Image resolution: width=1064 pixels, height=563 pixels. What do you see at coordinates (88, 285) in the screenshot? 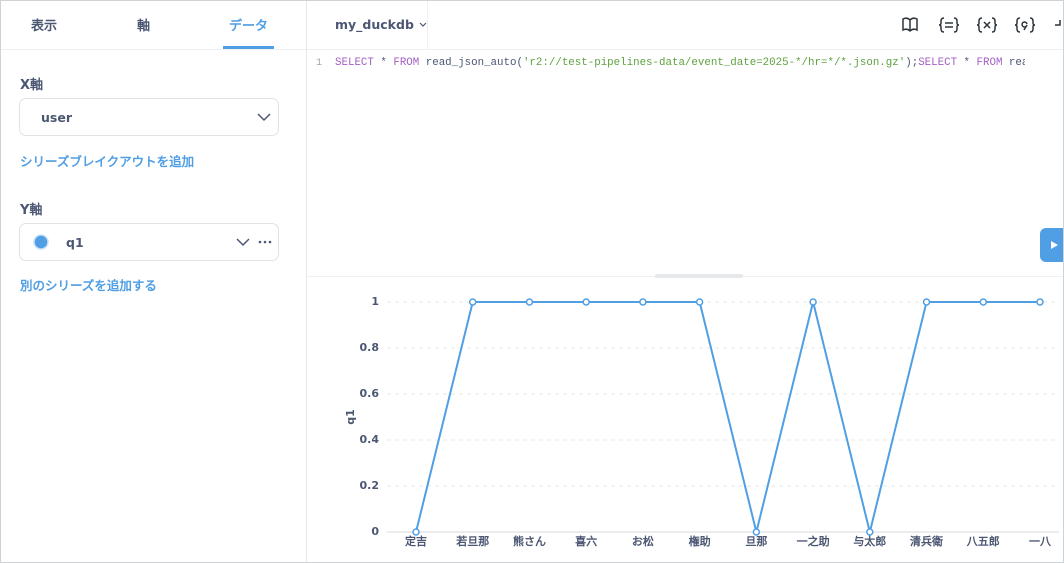
I see `add-series-link: 別のシリーズを追加する` at bounding box center [88, 285].